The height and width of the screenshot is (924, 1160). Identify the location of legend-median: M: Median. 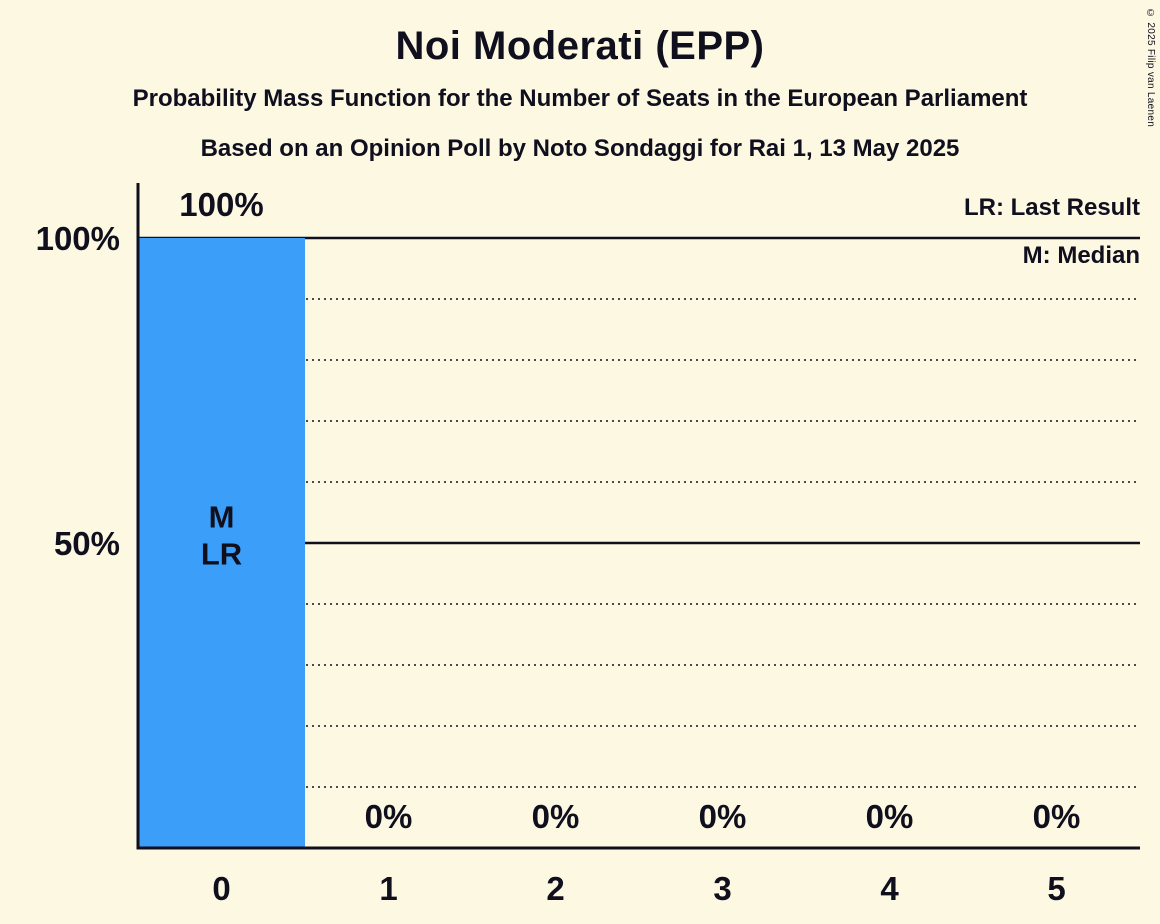
(1081, 255).